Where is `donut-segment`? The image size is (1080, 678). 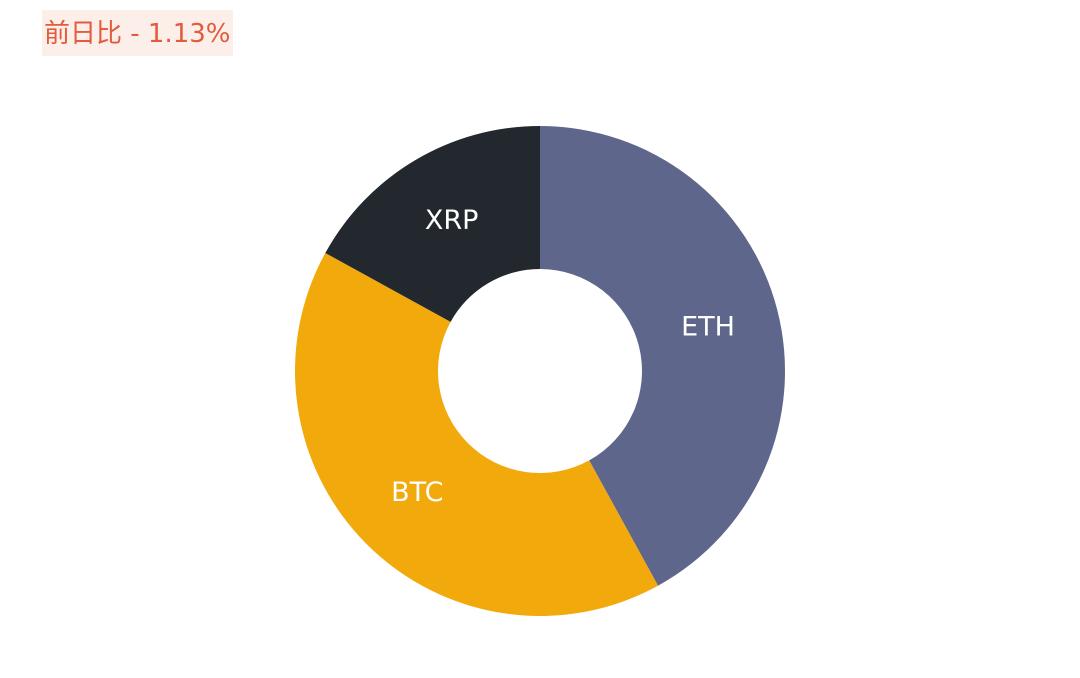 donut-segment is located at coordinates (432, 223).